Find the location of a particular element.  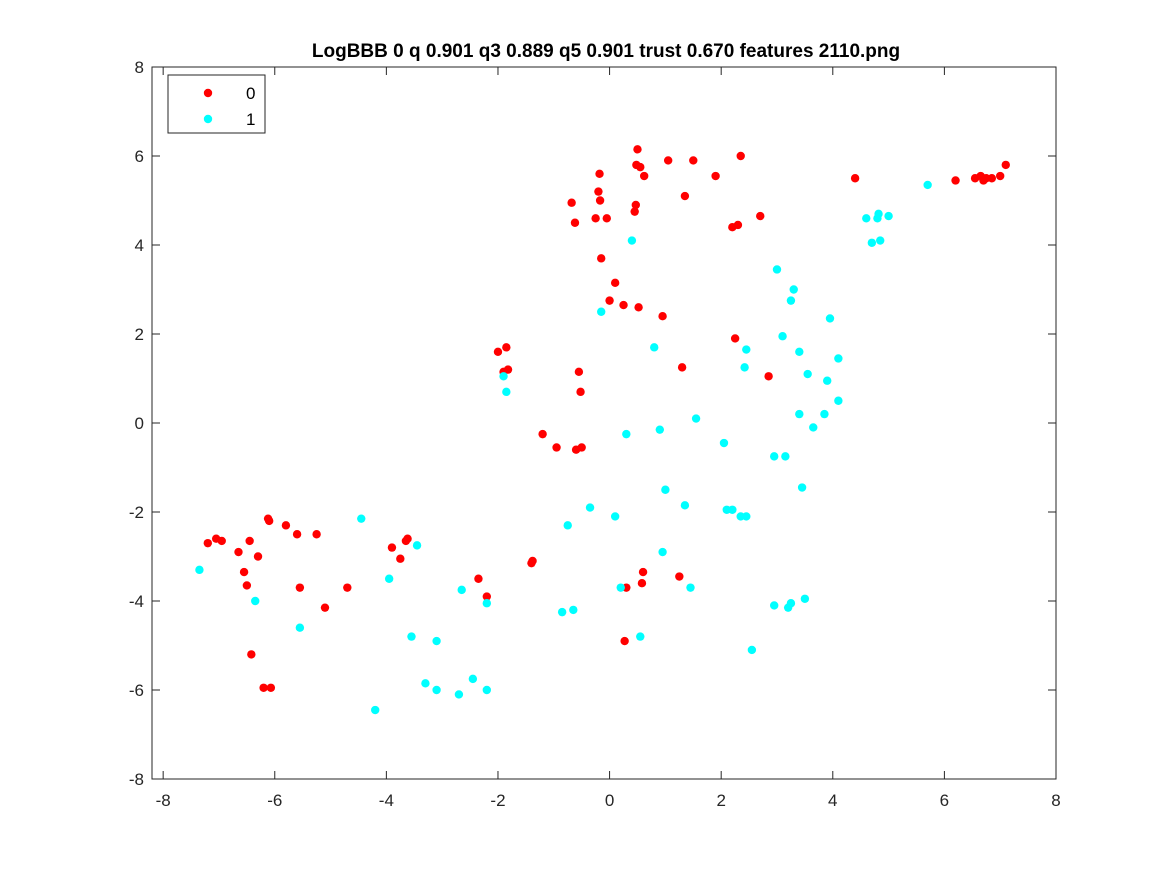

x-tick-label: 4 is located at coordinates (832, 800).